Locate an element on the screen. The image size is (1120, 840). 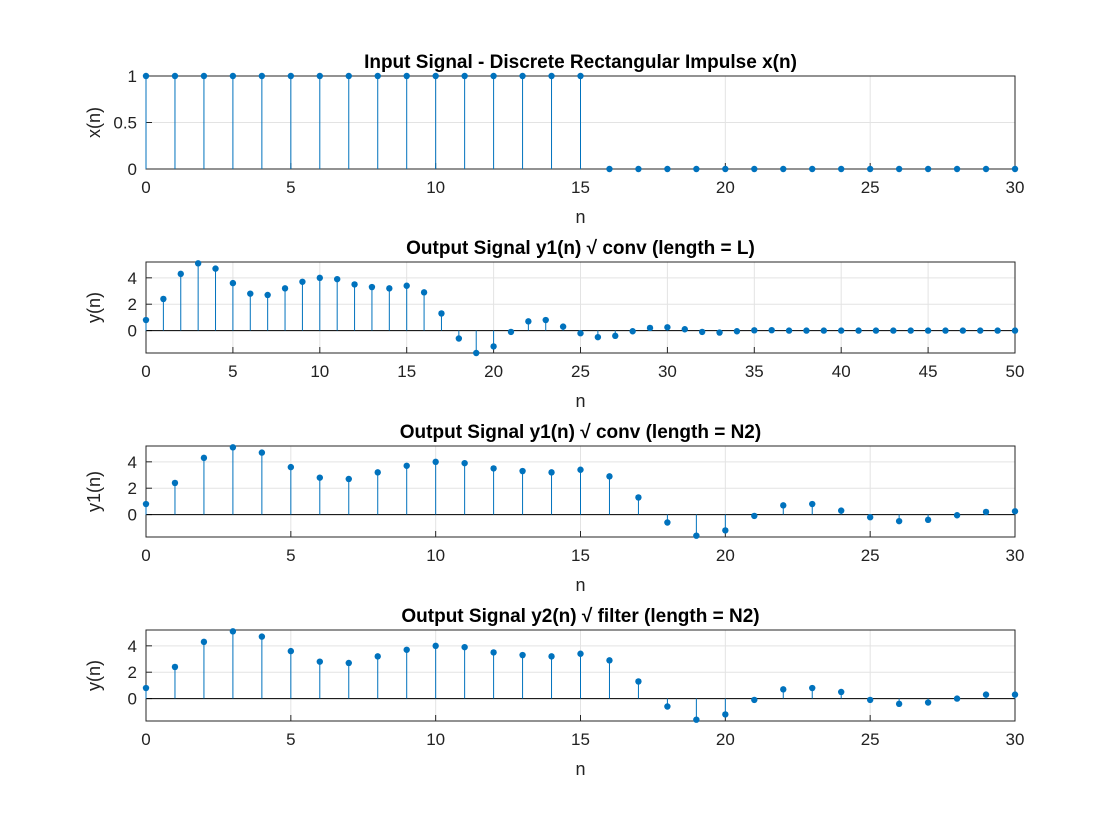
x-tick-label: 45 is located at coordinates (928, 371).